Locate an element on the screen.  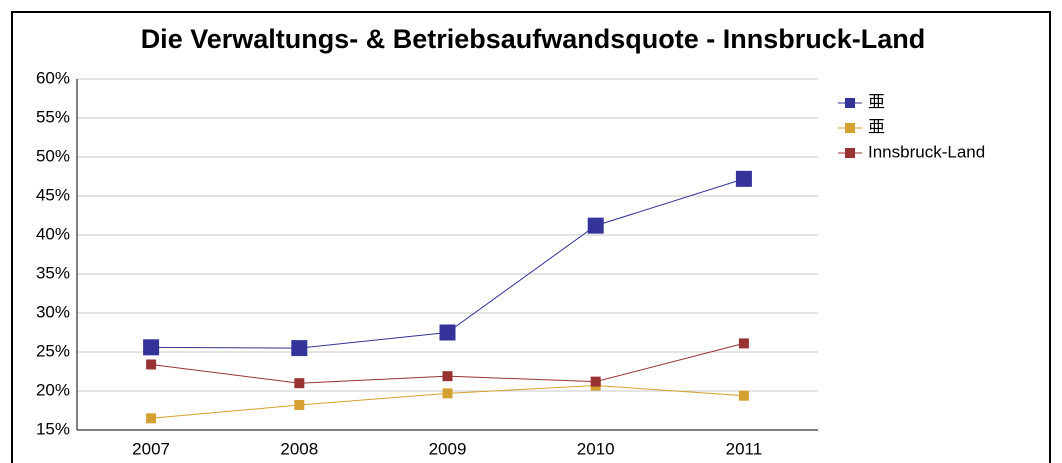
x-tick-label: 2008 is located at coordinates (299, 448).